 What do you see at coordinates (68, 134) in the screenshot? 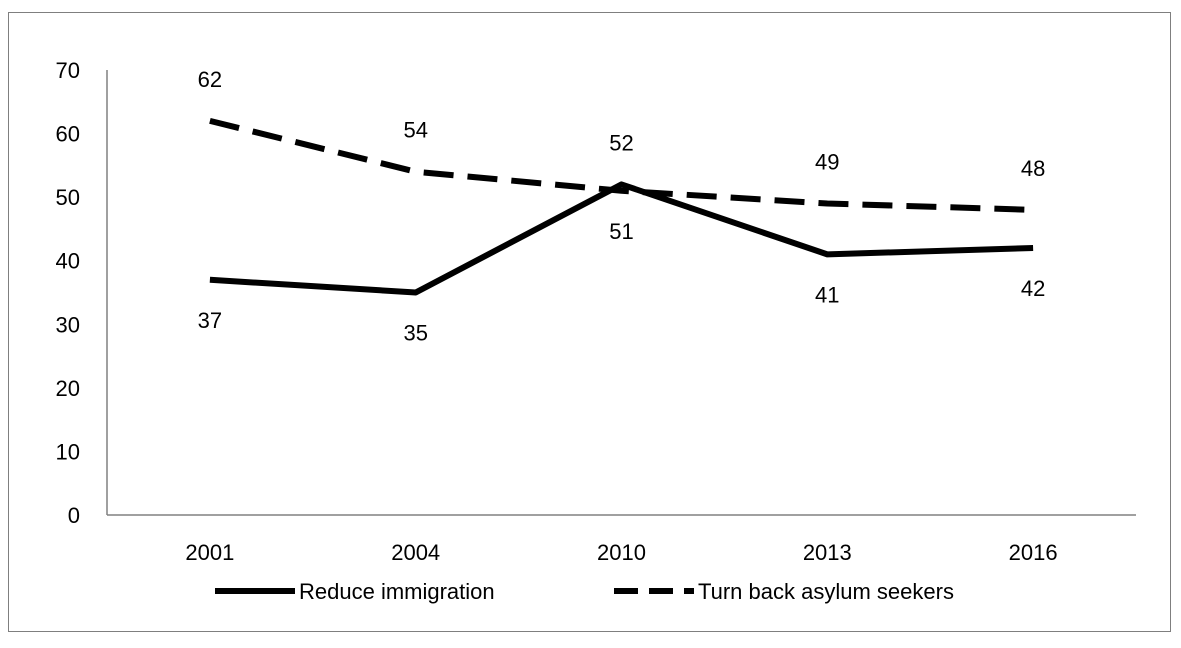
I see `y-tick-label-60: 60` at bounding box center [68, 134].